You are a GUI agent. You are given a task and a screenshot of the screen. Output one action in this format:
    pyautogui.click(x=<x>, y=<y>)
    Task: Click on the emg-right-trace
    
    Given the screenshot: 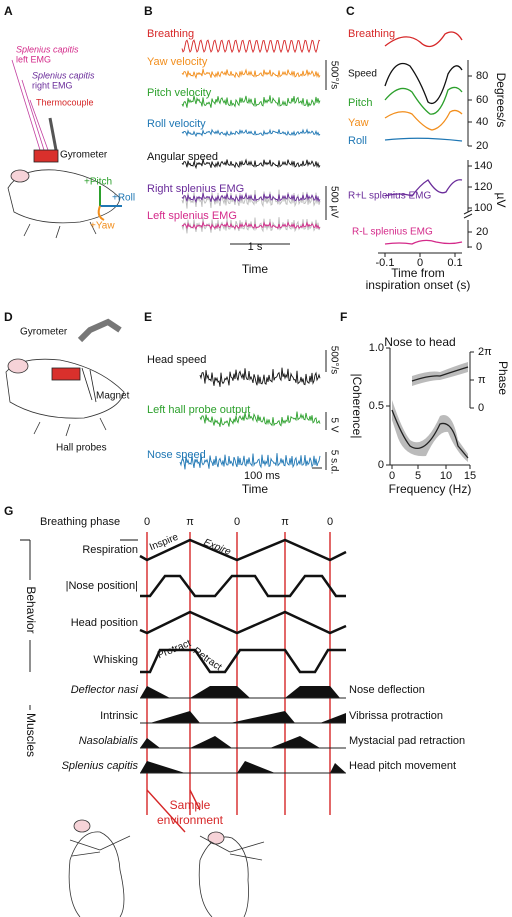 What is the action you would take?
    pyautogui.click(x=251, y=198)
    